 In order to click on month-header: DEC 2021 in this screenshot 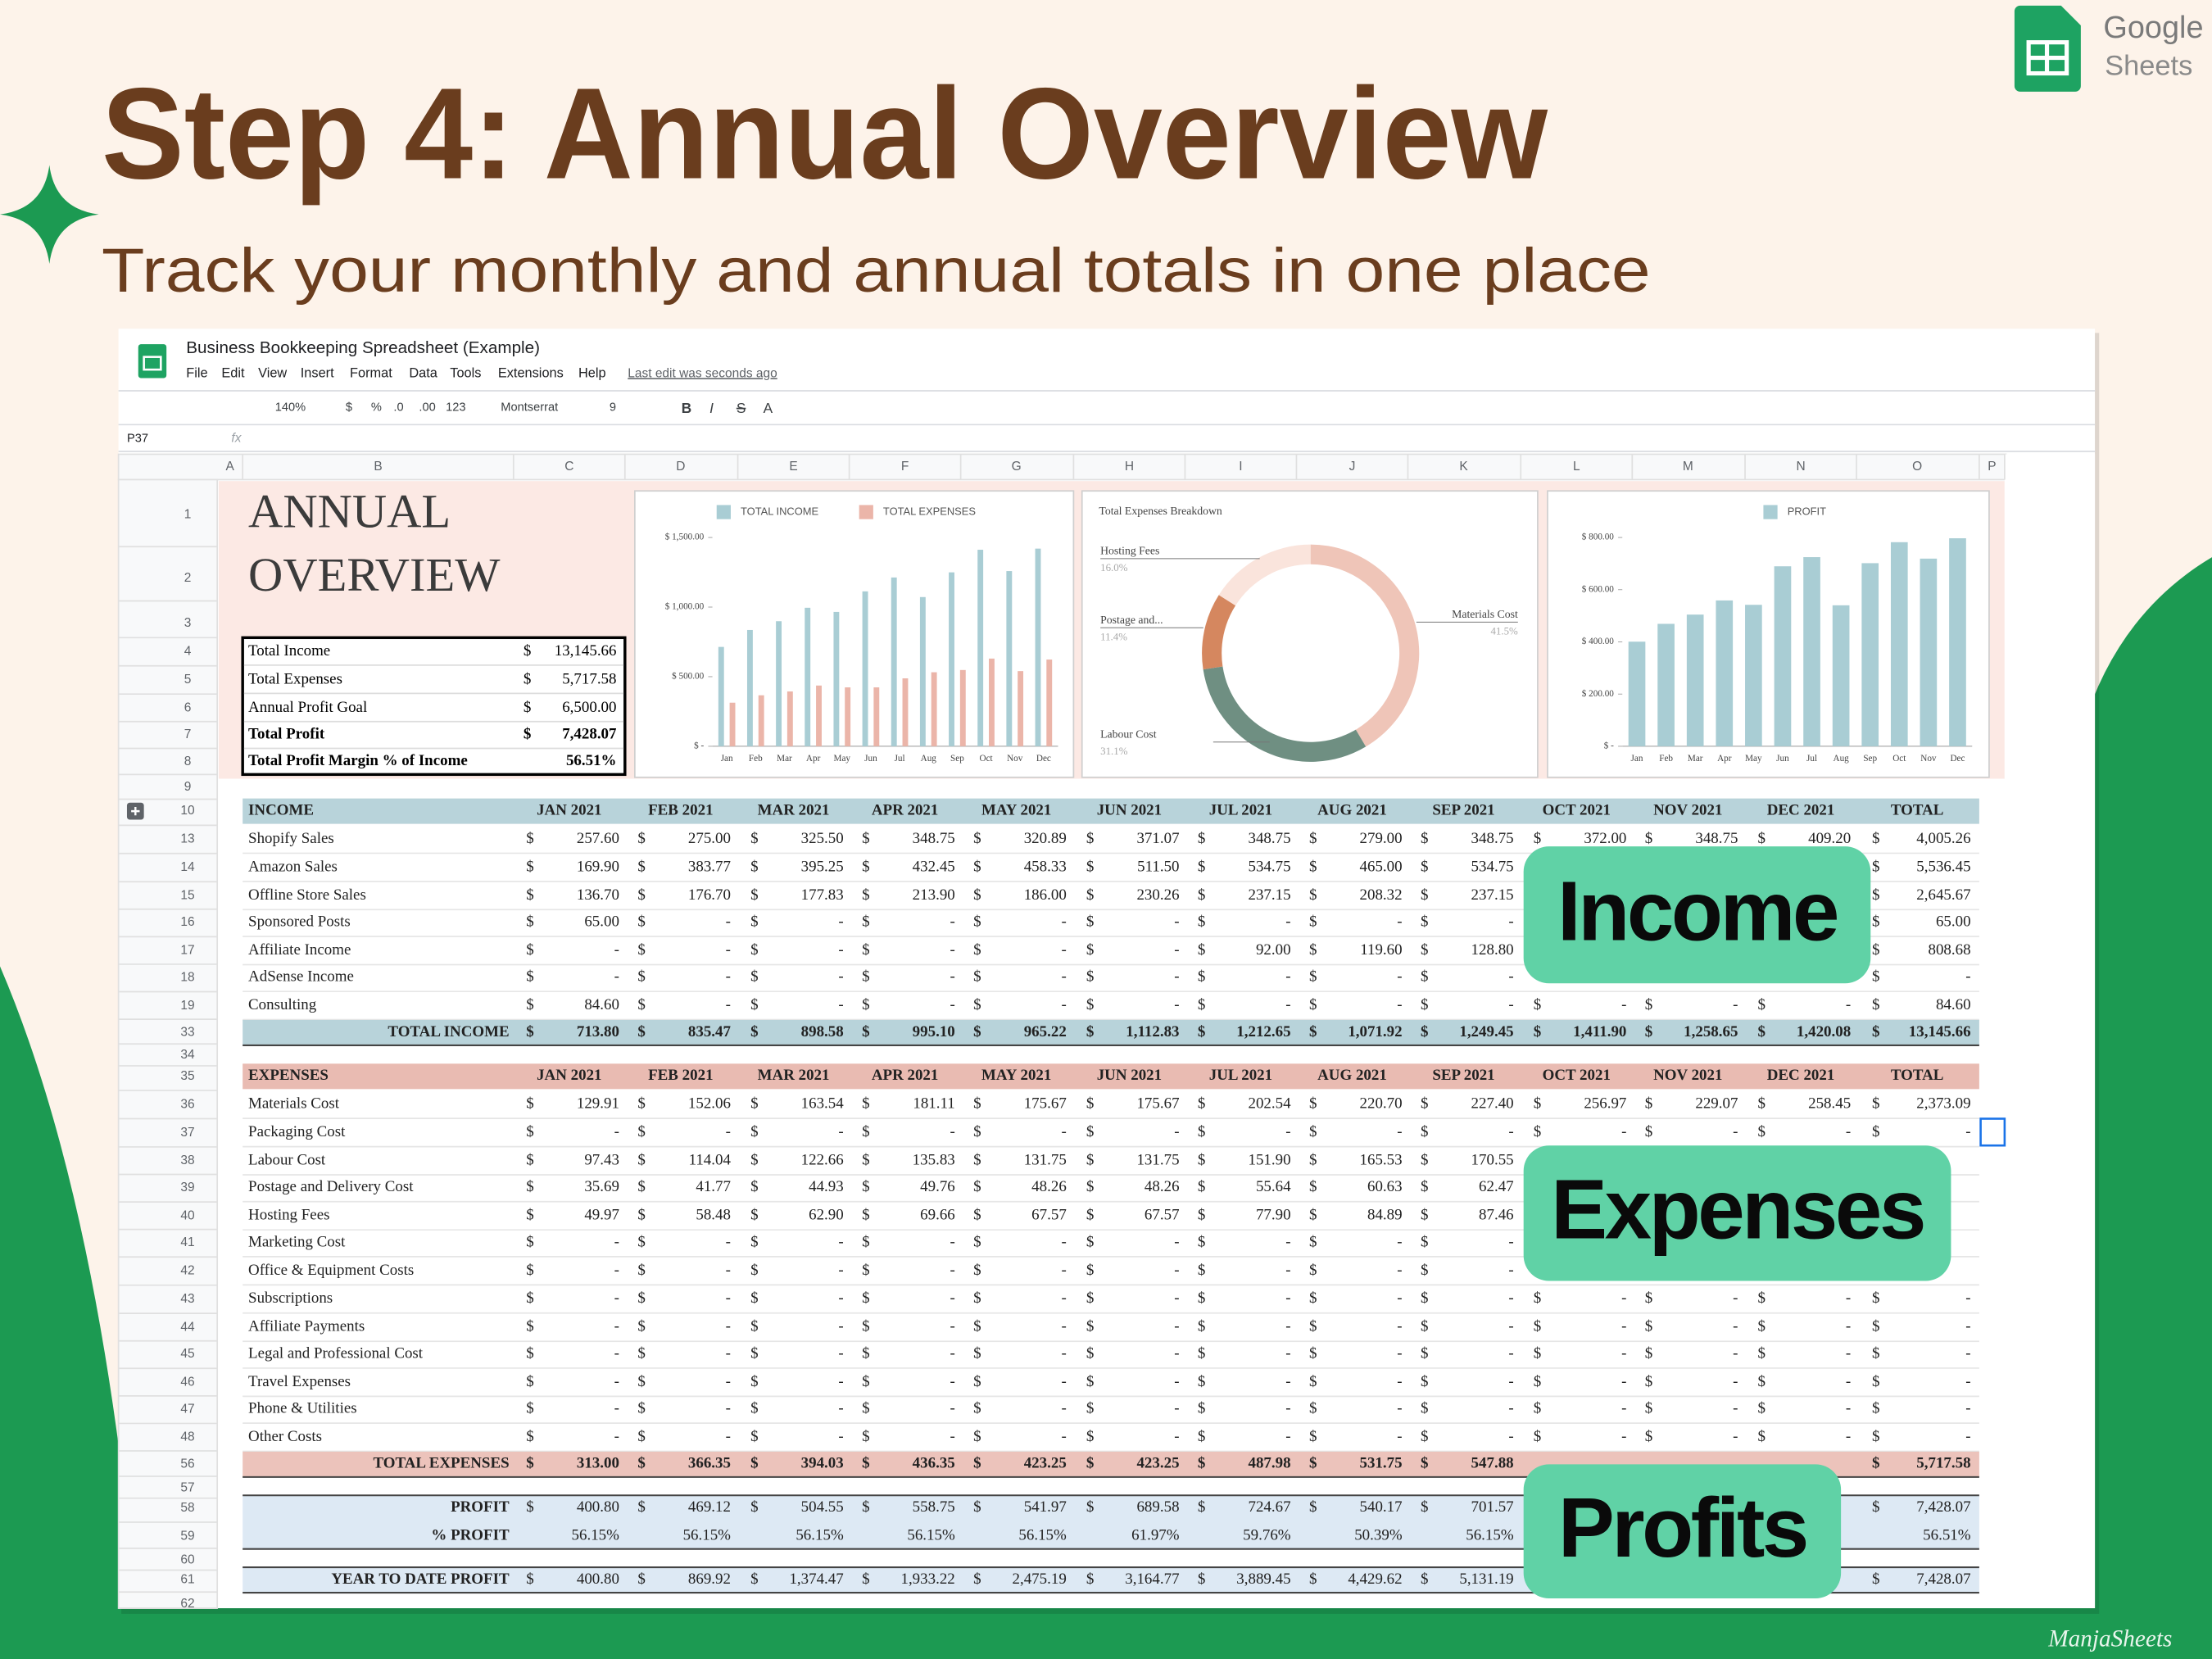, I will do `click(1801, 809)`.